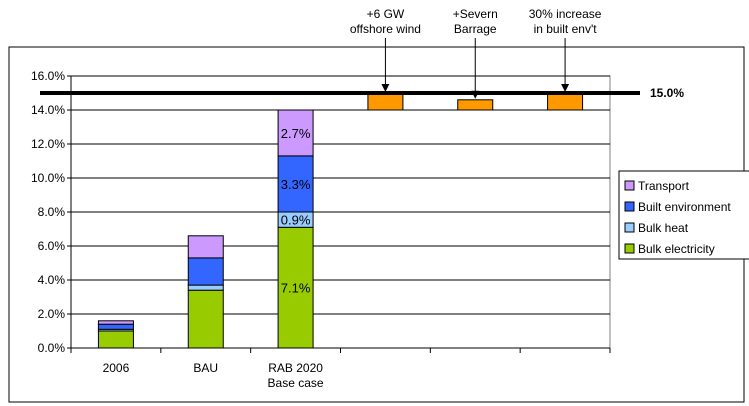 The height and width of the screenshot is (406, 749). I want to click on y-tick-label: 16.0%, so click(48, 76).